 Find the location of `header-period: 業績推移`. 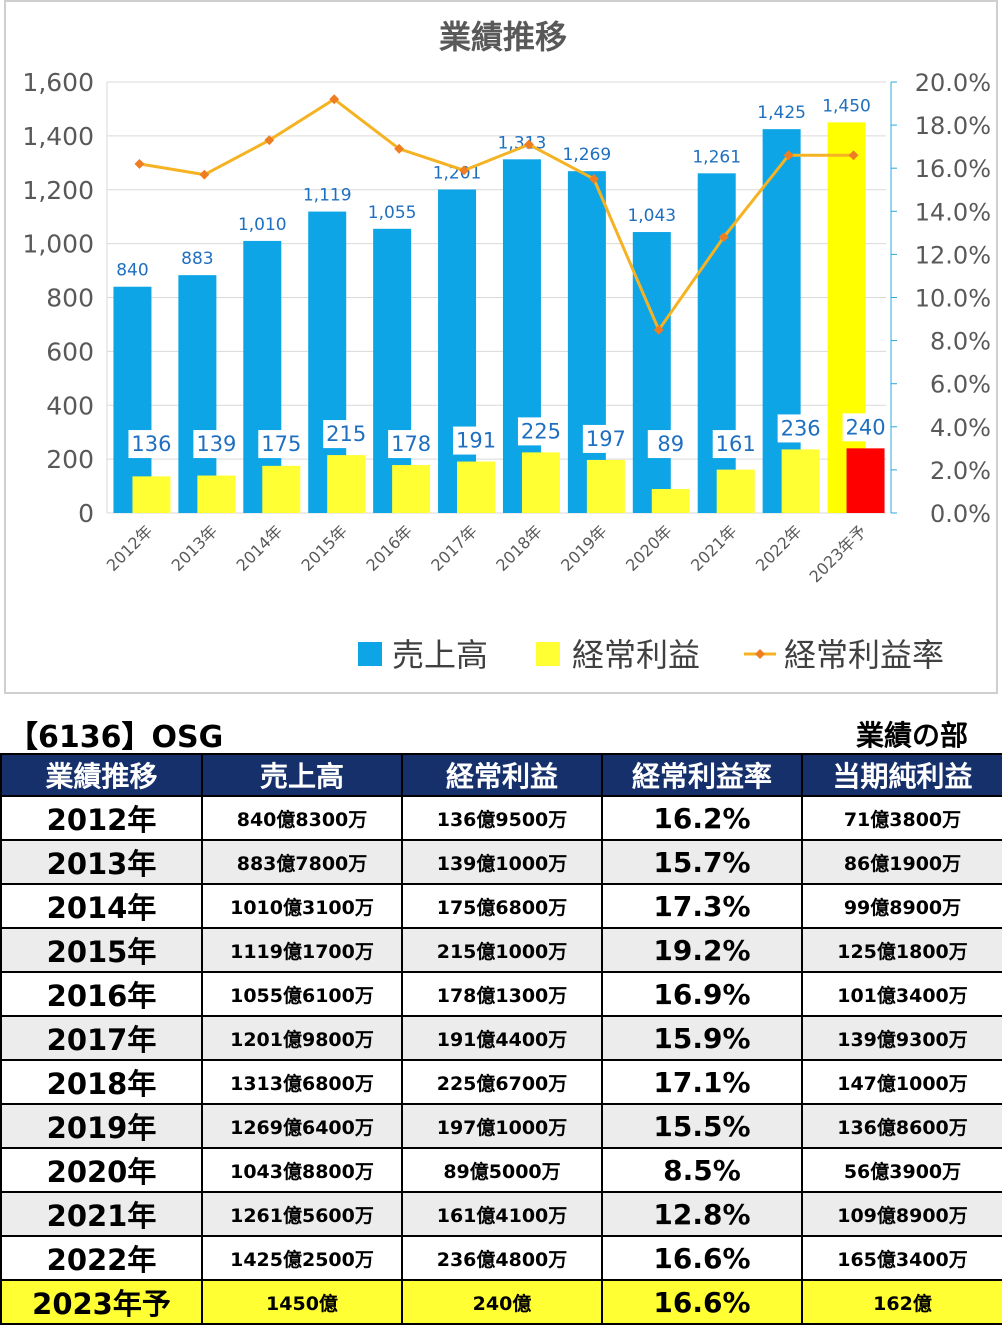

header-period: 業績推移 is located at coordinates (101, 775).